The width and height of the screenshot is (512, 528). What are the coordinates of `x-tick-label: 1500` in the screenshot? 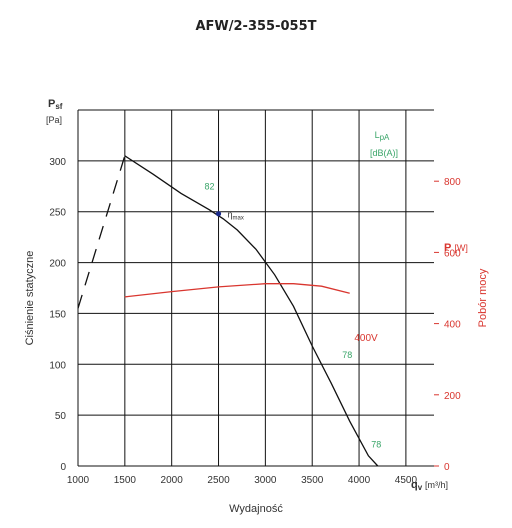 It's located at (125, 480).